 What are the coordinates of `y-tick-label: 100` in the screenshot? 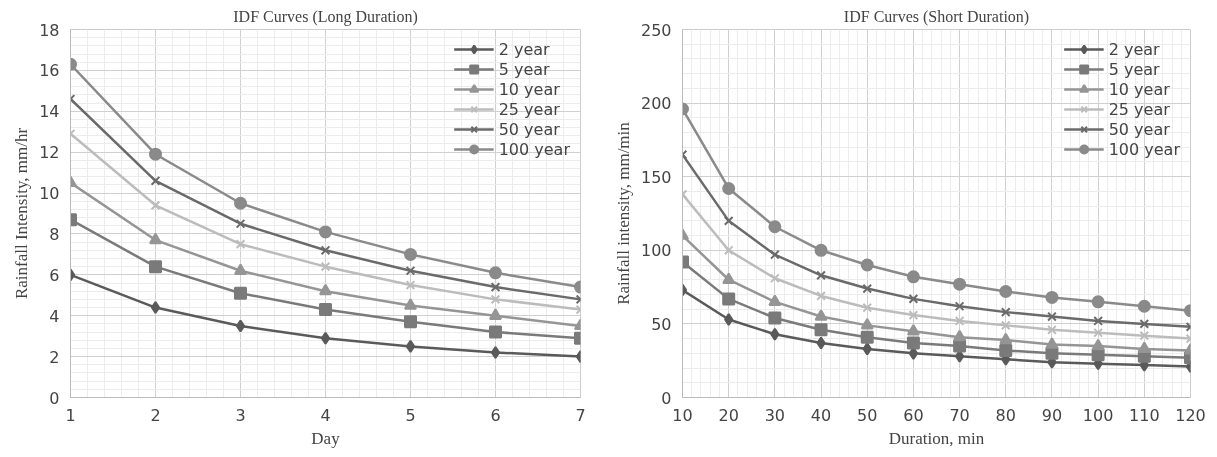 It's located at (656, 251).